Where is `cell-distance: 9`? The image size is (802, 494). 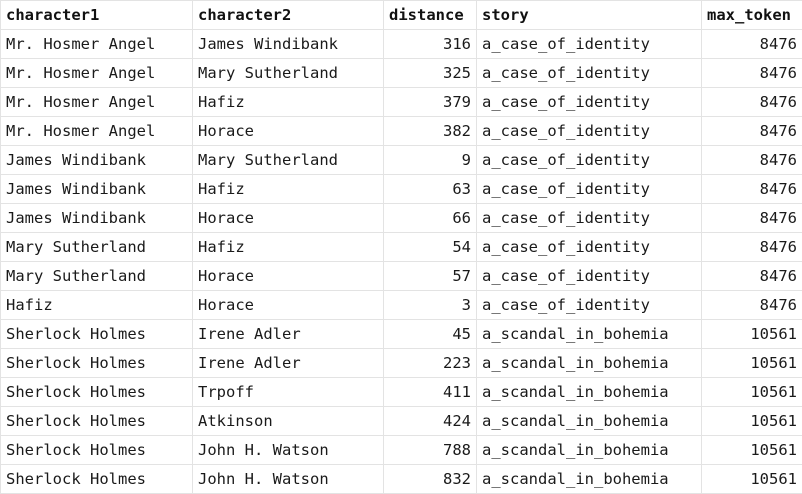 cell-distance: 9 is located at coordinates (430, 160).